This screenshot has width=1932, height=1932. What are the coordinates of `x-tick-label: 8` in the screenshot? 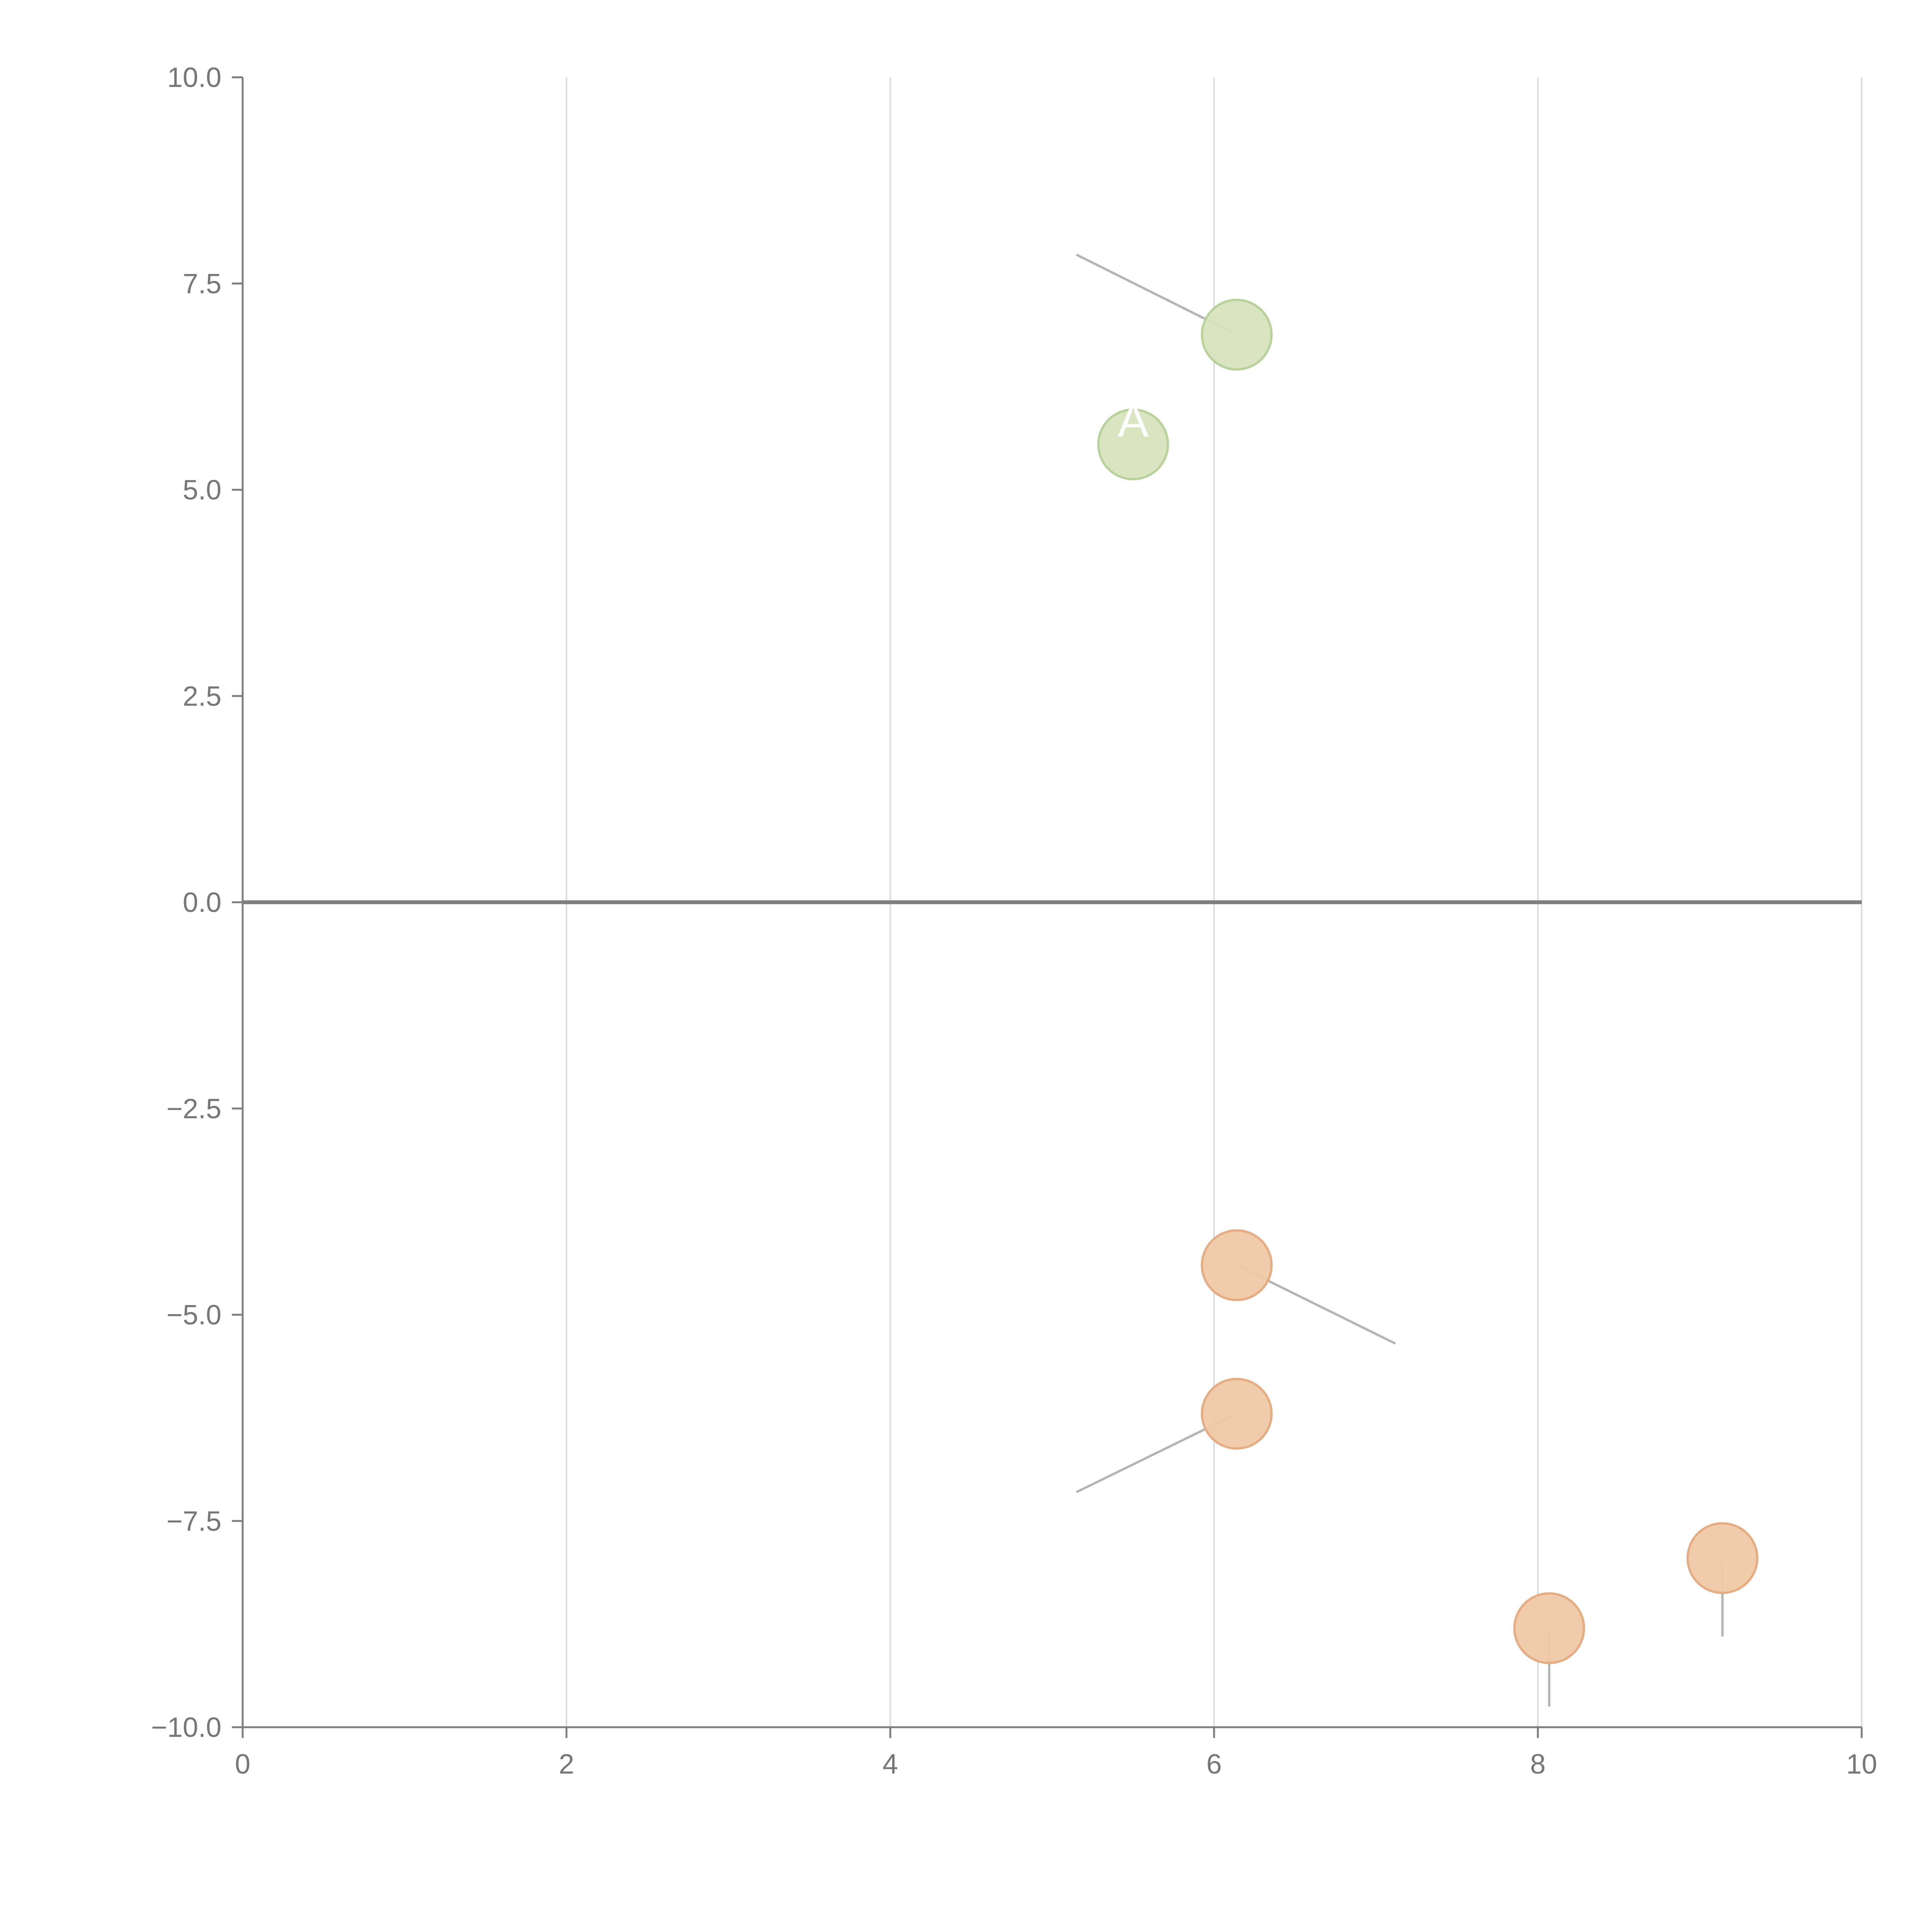 It's located at (1538, 1765).